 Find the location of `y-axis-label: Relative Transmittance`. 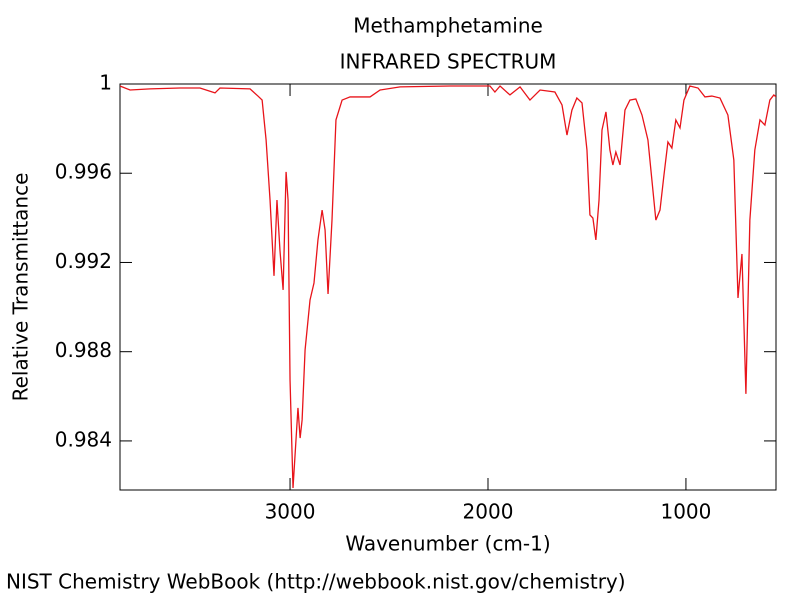

y-axis-label: Relative Transmittance is located at coordinates (21, 287).